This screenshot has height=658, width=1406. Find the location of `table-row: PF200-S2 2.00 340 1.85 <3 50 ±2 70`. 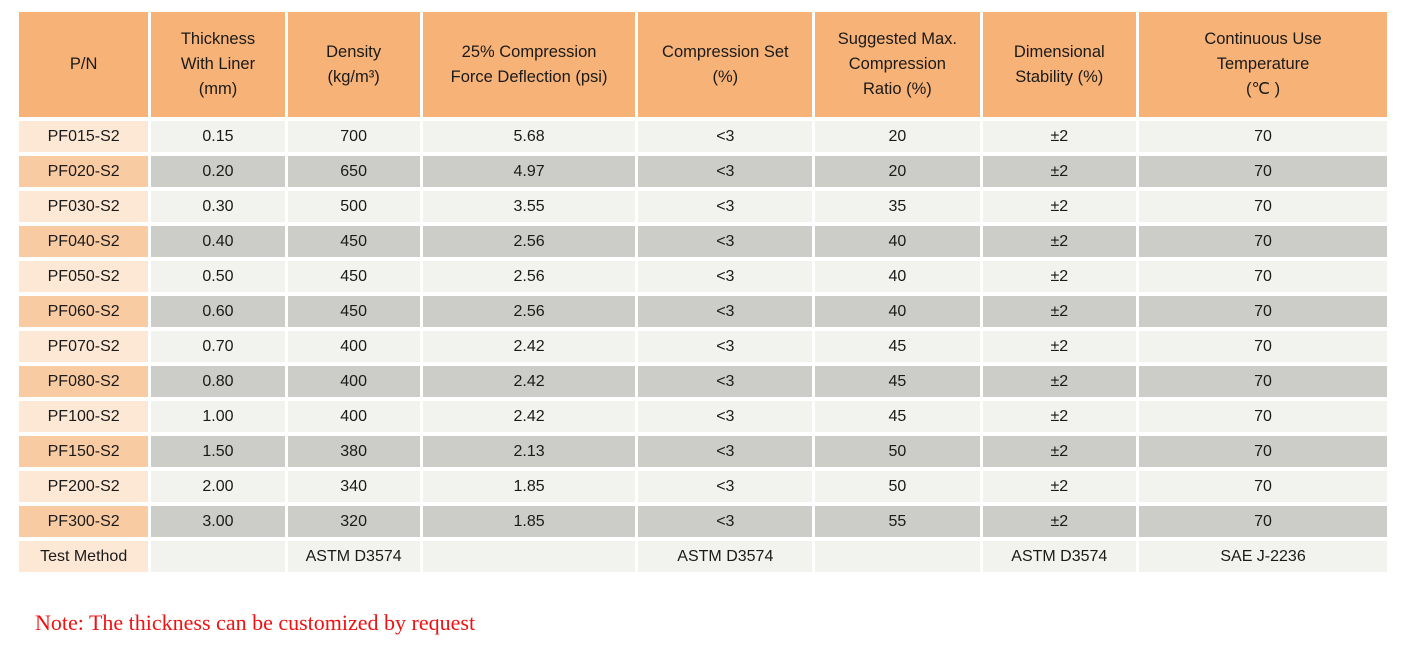

table-row: PF200-S2 2.00 340 1.85 <3 50 ±2 70 is located at coordinates (703, 486).